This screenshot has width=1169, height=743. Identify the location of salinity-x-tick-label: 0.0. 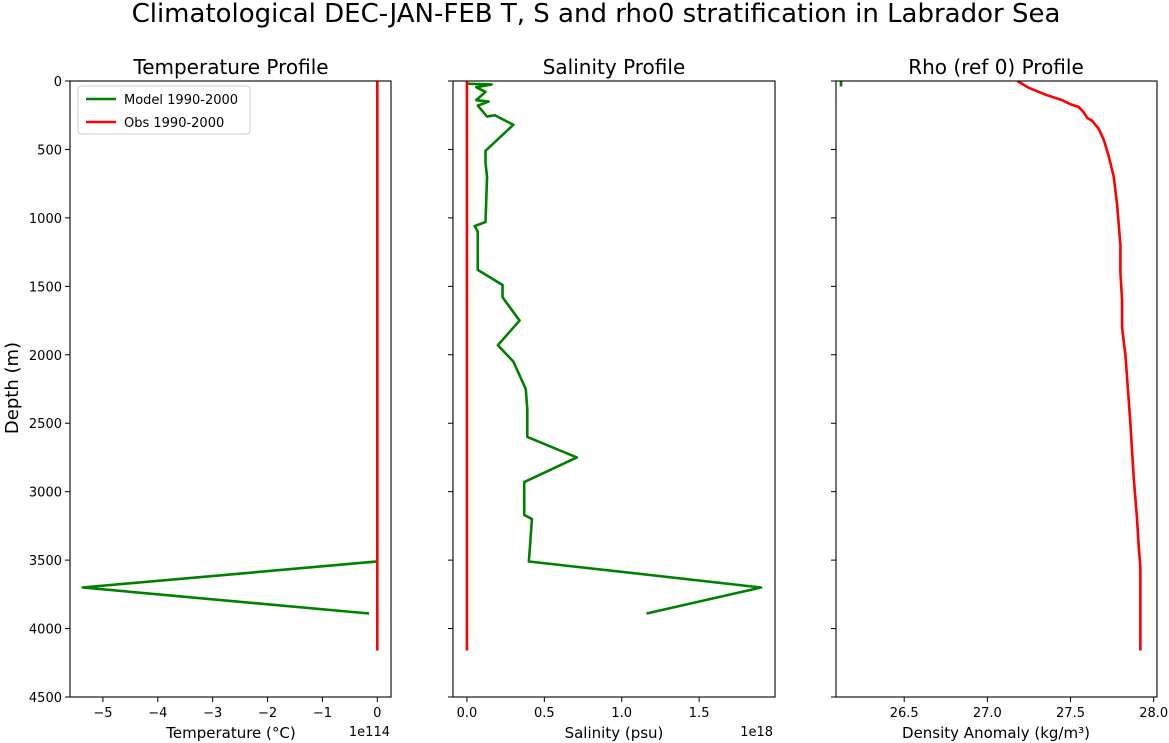
(467, 713).